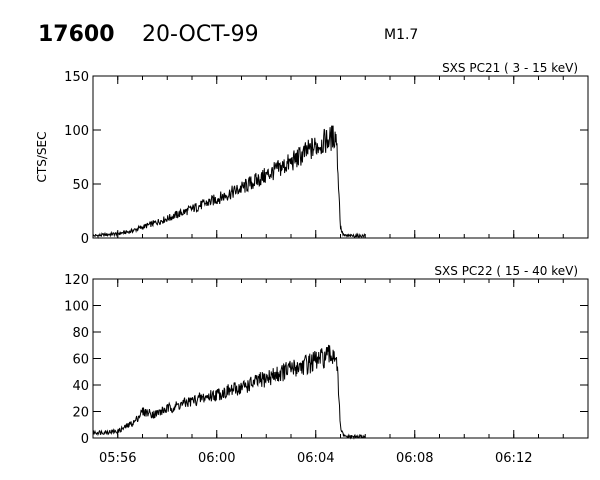 The image size is (600, 480). Describe the element at coordinates (76, 280) in the screenshot. I see `y-tick-label: 120` at that location.